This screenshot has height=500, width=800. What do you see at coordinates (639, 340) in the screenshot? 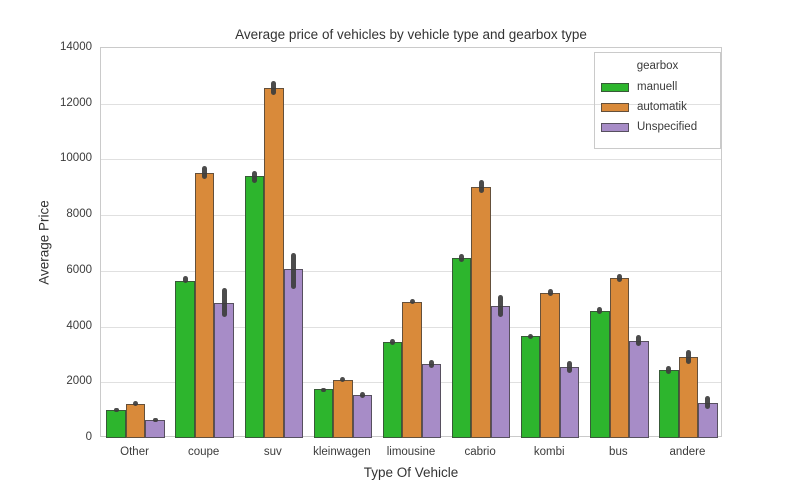
I see `errorbar-bus-Unspecified` at bounding box center [639, 340].